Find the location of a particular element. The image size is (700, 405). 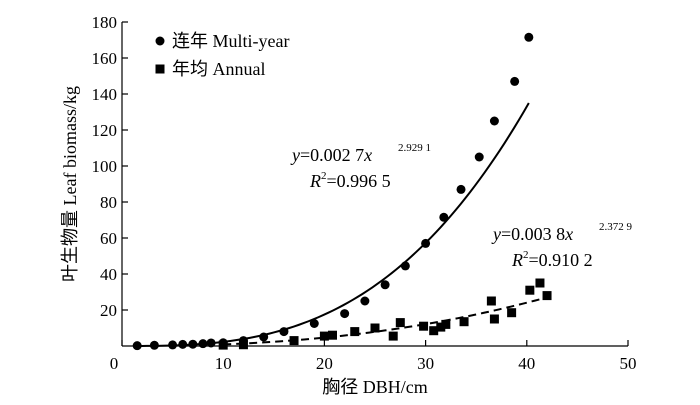

series-annual-points is located at coordinates (385, 314).